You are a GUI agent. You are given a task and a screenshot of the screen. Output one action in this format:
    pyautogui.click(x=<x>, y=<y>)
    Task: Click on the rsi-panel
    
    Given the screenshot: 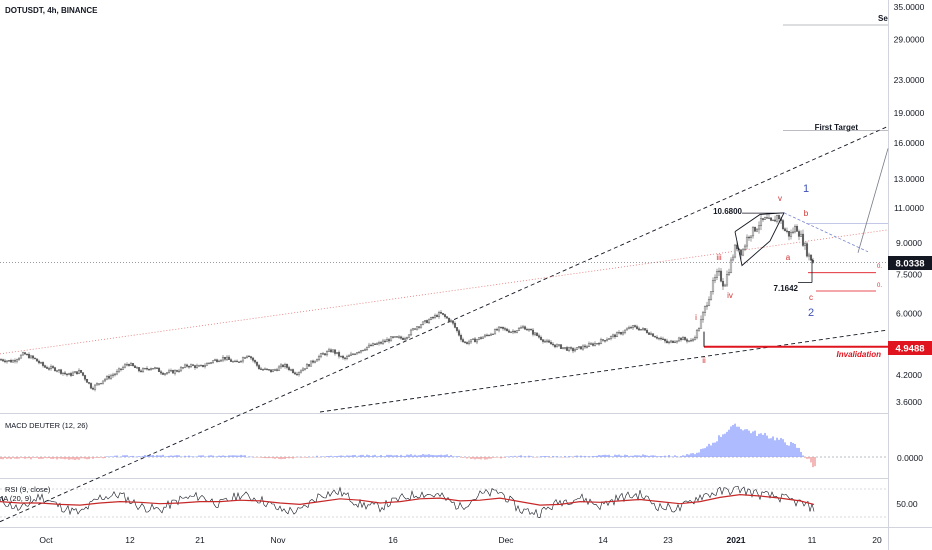 What is the action you would take?
    pyautogui.click(x=444, y=501)
    